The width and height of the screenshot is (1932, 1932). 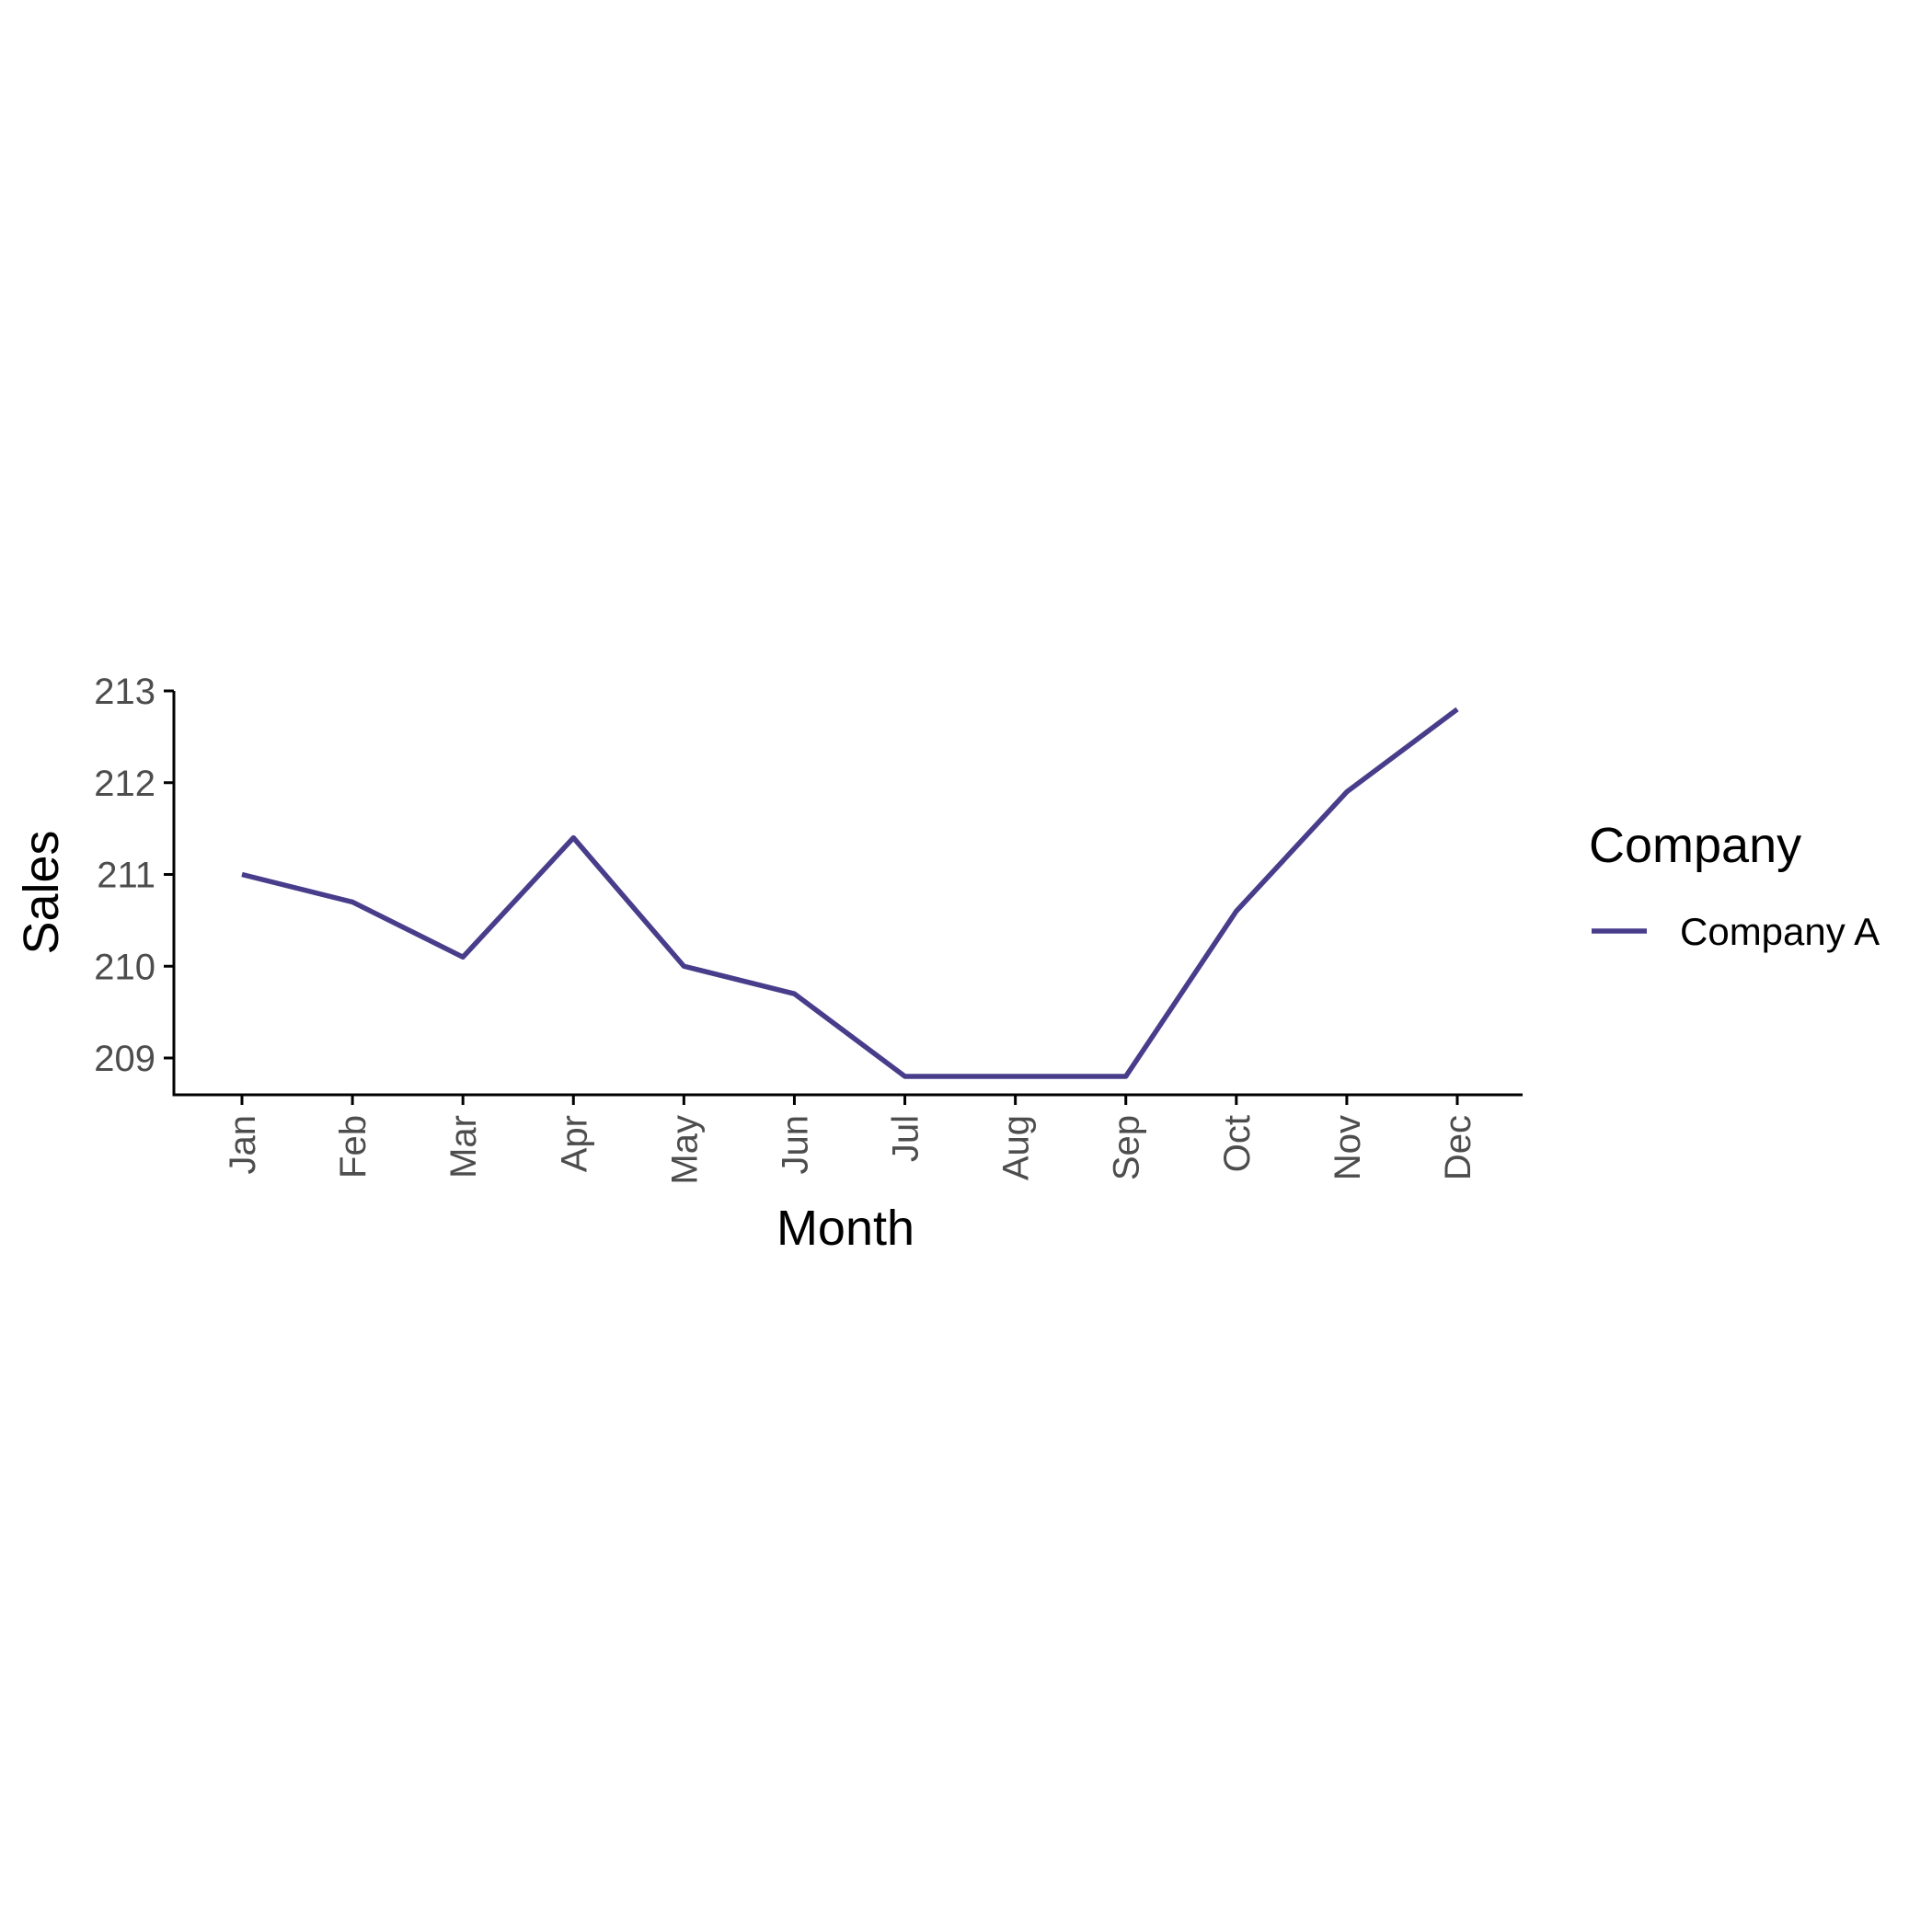 I want to click on y-tick-label: 210, so click(x=124, y=967).